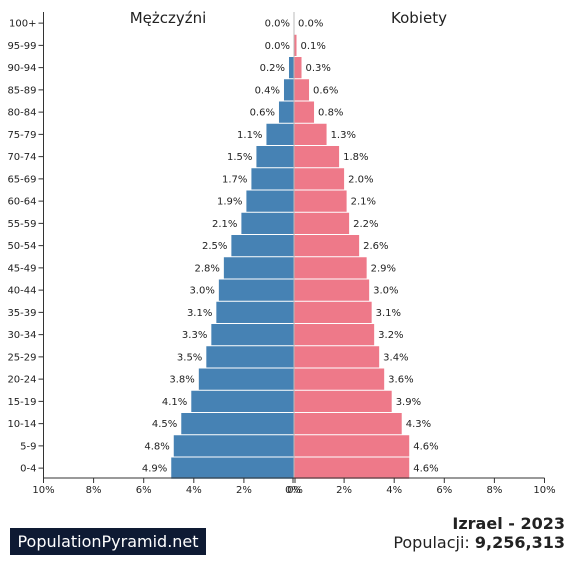 The width and height of the screenshot is (575, 581). What do you see at coordinates (277, 46) in the screenshot?
I see `data-label-male-95-99: 0.0%` at bounding box center [277, 46].